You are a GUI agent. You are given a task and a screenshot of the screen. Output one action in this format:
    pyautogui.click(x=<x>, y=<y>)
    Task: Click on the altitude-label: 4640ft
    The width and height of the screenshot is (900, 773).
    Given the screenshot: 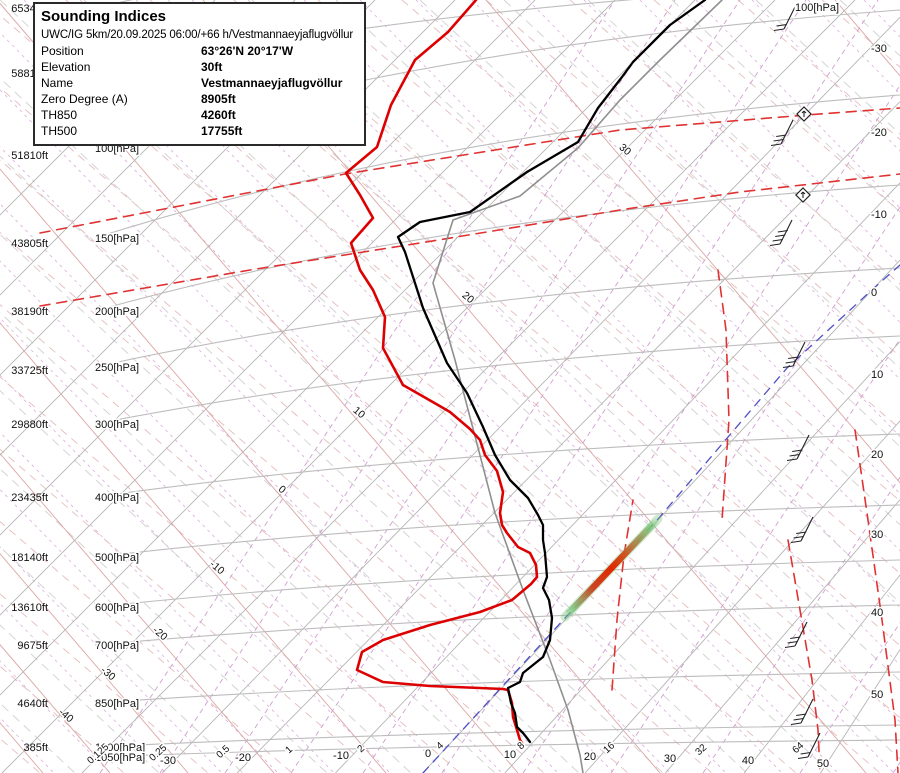 What is the action you would take?
    pyautogui.click(x=32, y=704)
    